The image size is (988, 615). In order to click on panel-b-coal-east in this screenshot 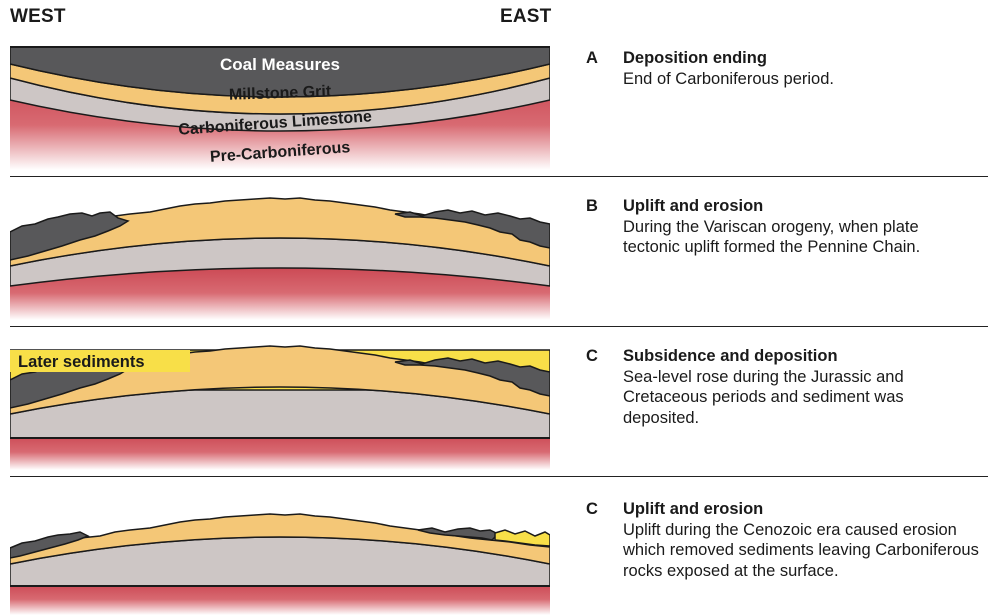, I will do `click(472, 229)`.